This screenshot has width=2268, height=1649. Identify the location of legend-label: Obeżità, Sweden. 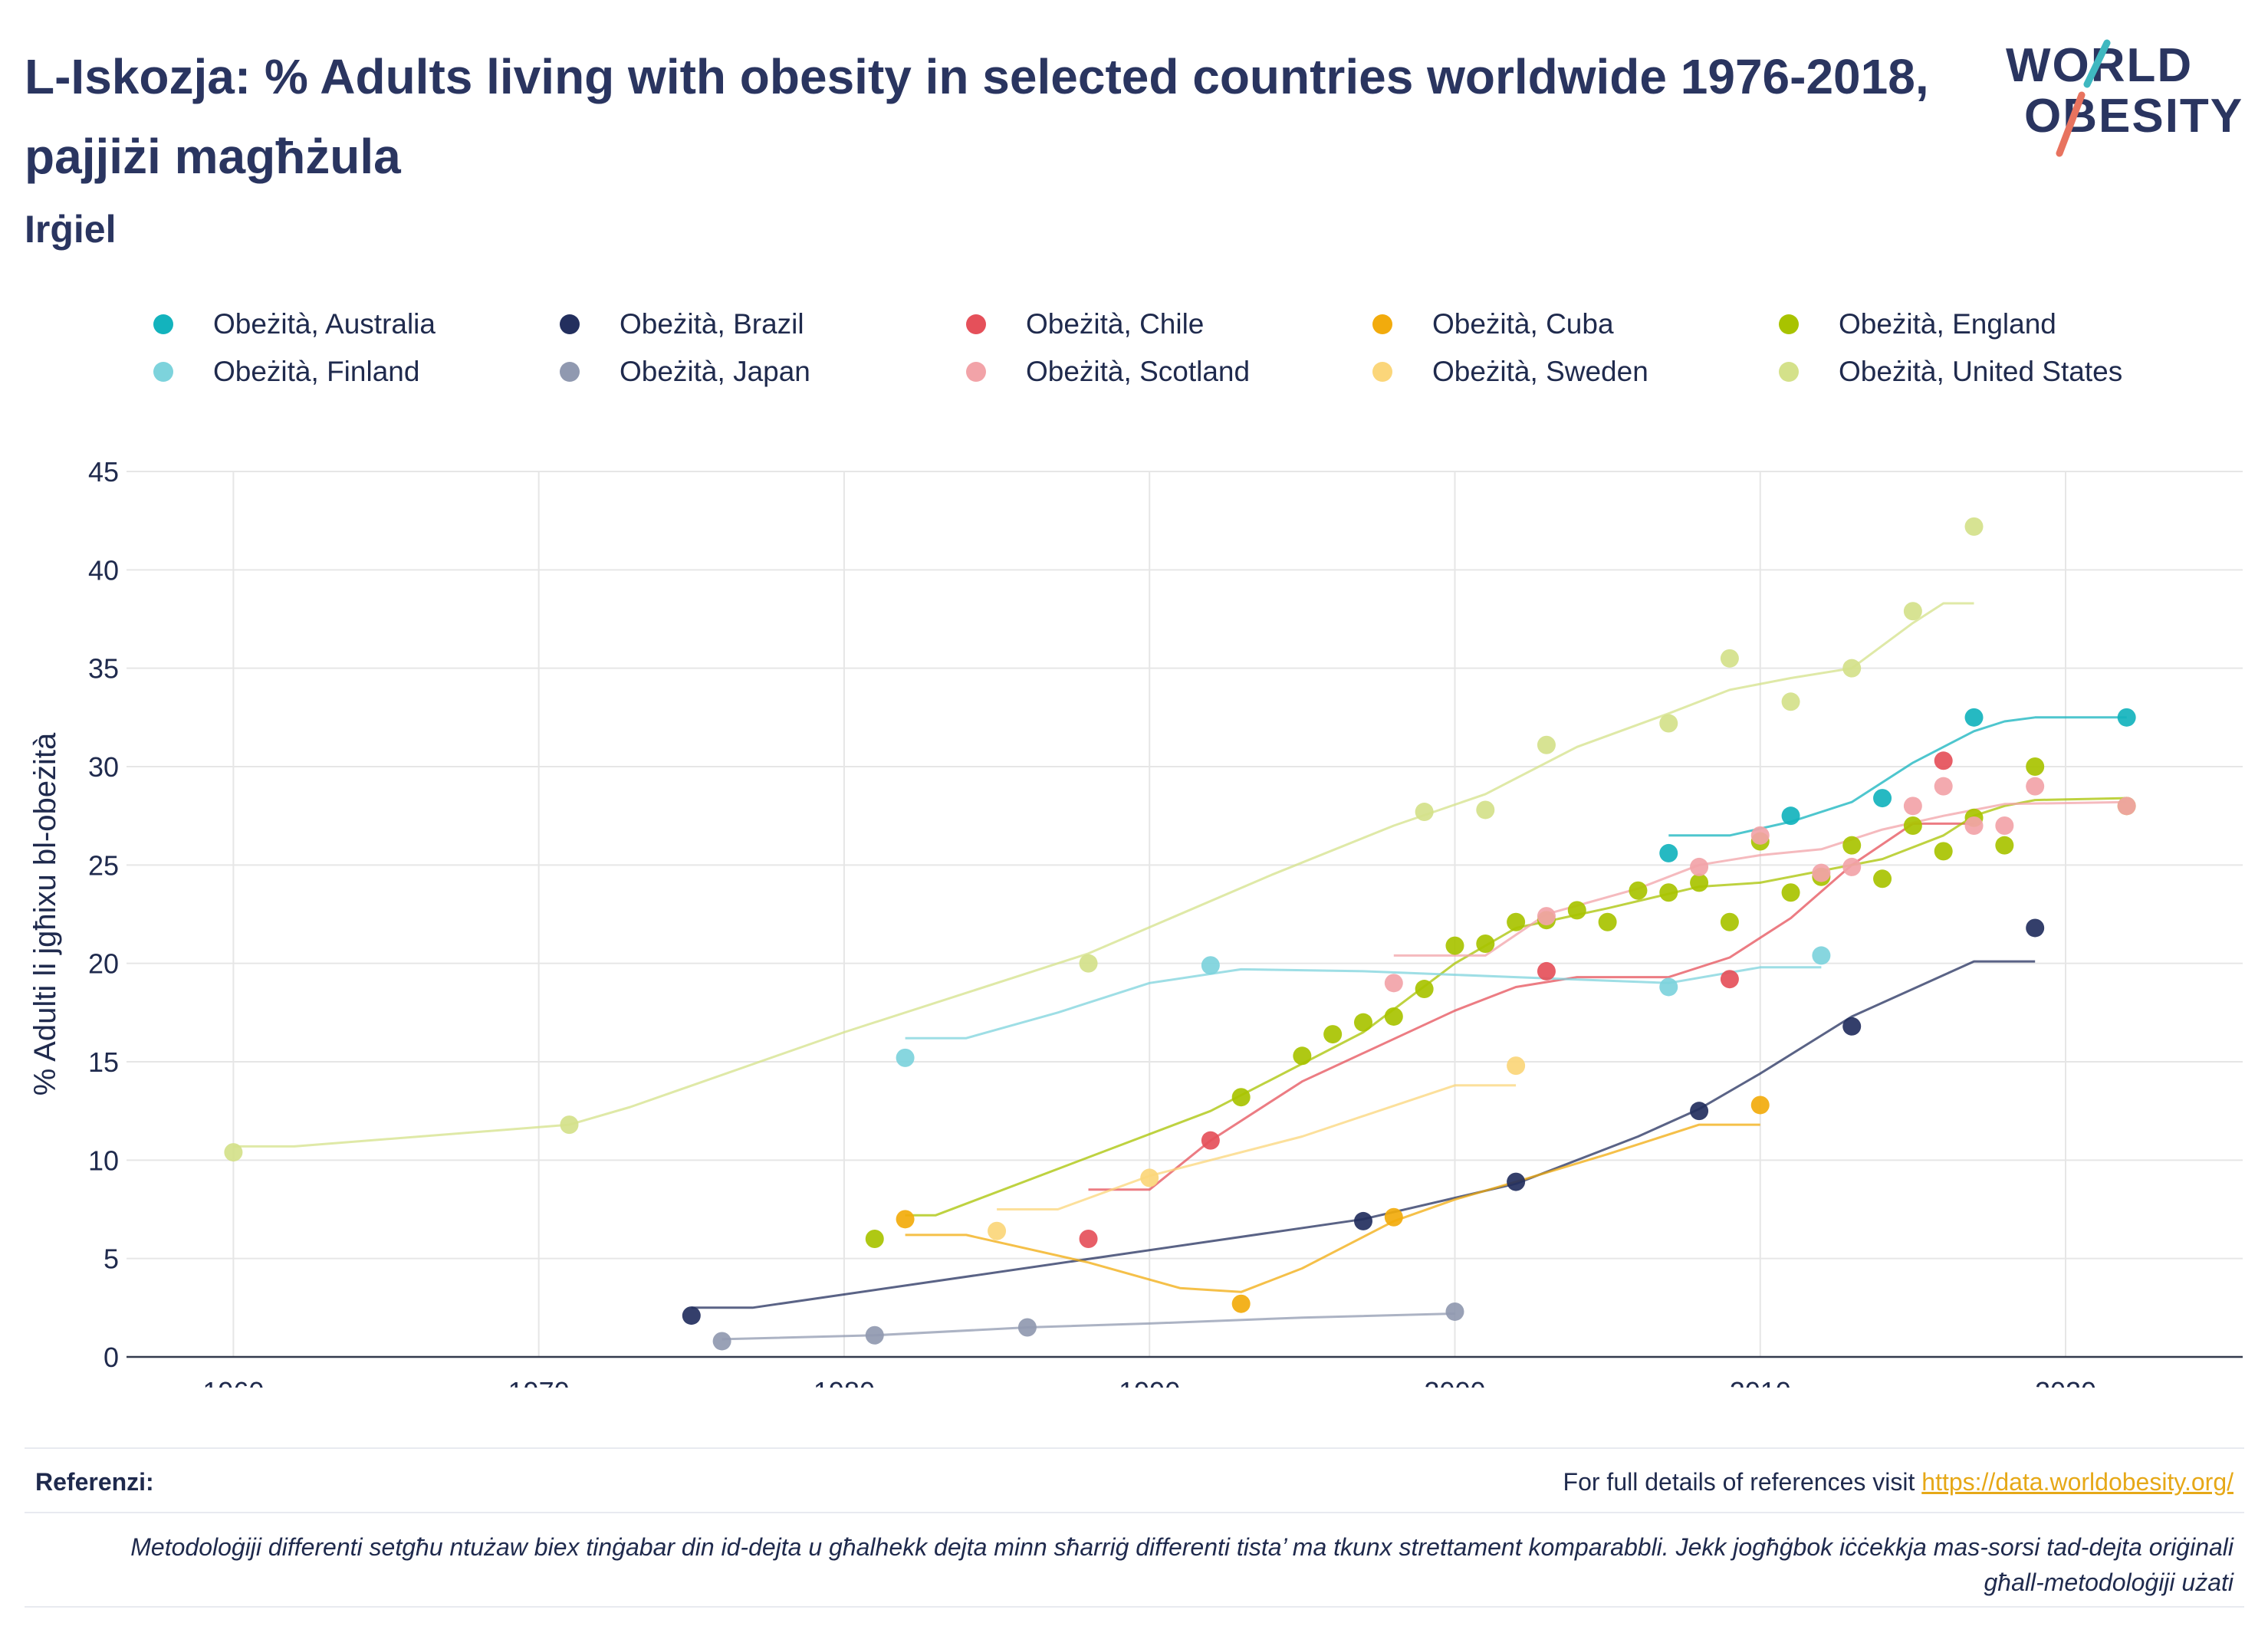
(1540, 371).